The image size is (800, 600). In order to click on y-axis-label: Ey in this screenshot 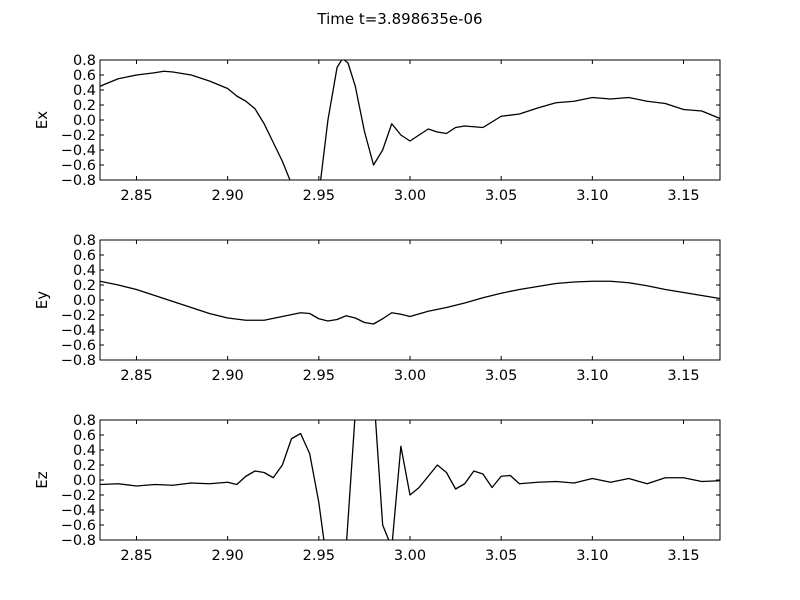, I will do `click(42, 300)`.